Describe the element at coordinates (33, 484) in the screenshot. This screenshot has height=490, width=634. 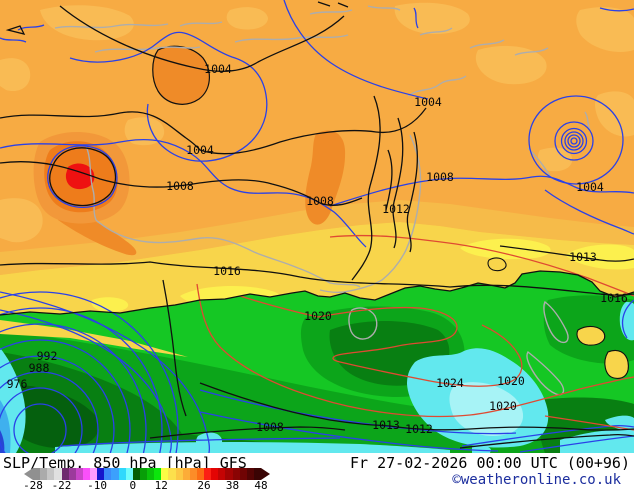
I see `scale-tick: -28` at that location.